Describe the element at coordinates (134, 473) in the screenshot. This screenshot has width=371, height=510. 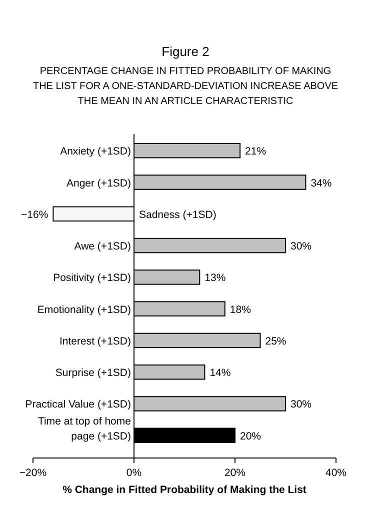
I see `x-tick-label: 0%` at that location.